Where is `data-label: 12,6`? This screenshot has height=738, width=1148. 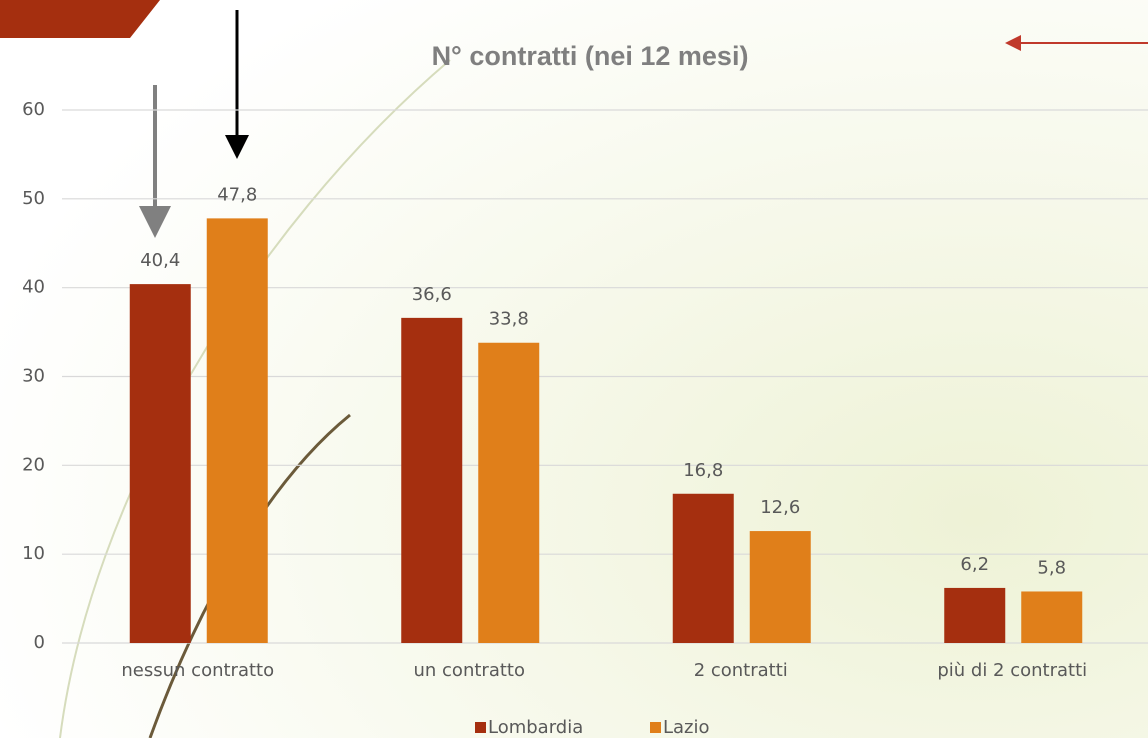 data-label: 12,6 is located at coordinates (780, 507).